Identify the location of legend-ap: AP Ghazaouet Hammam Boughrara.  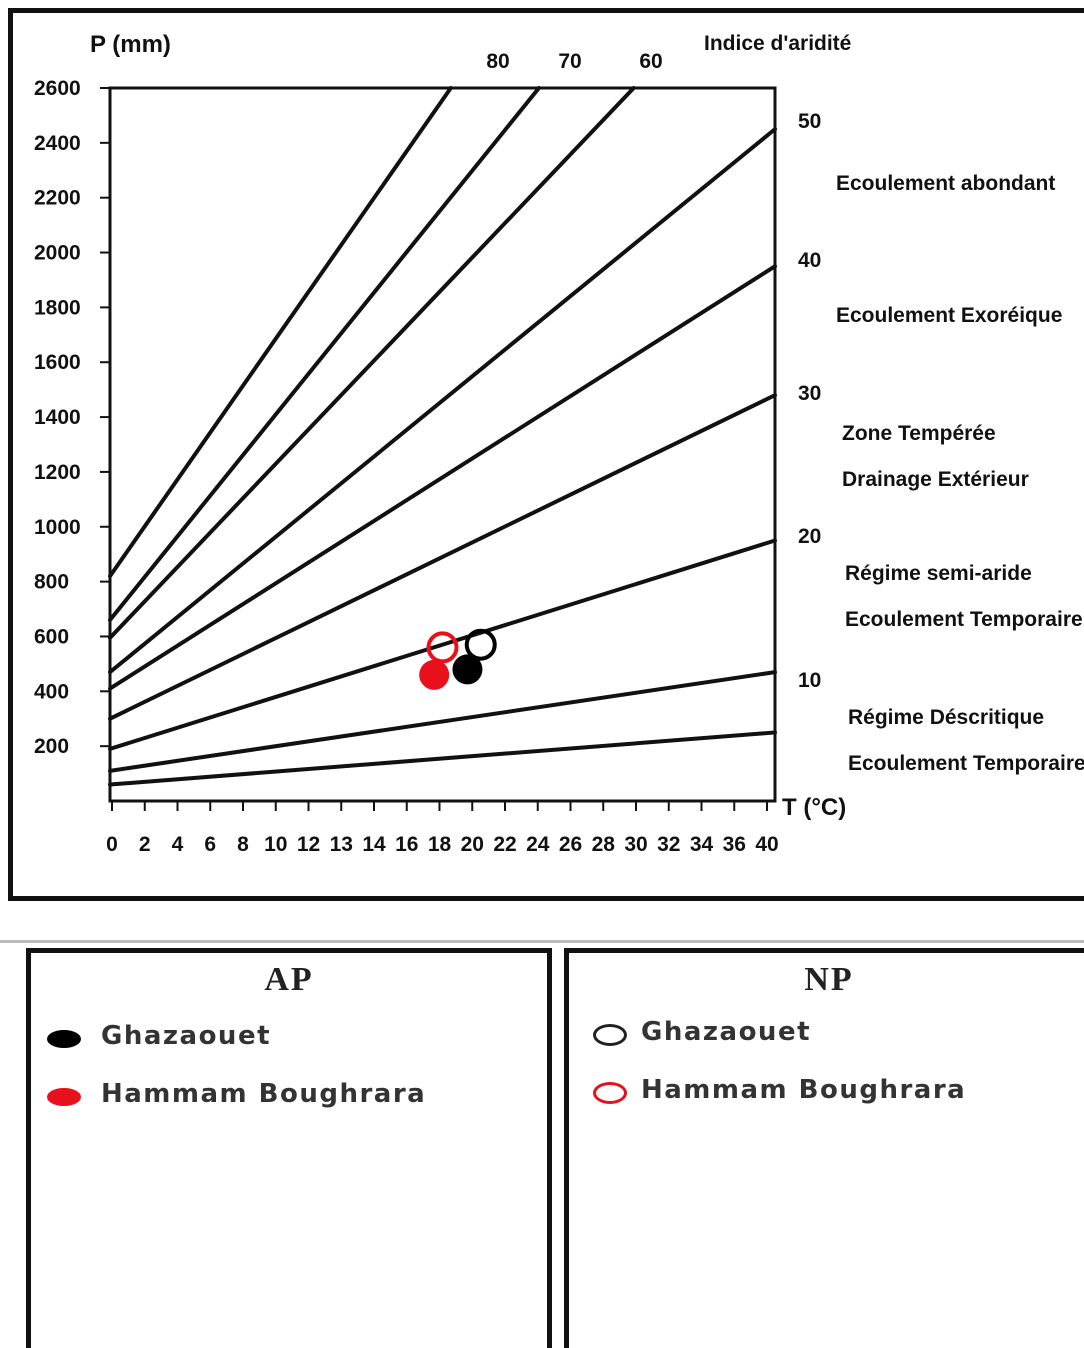
(289, 1148).